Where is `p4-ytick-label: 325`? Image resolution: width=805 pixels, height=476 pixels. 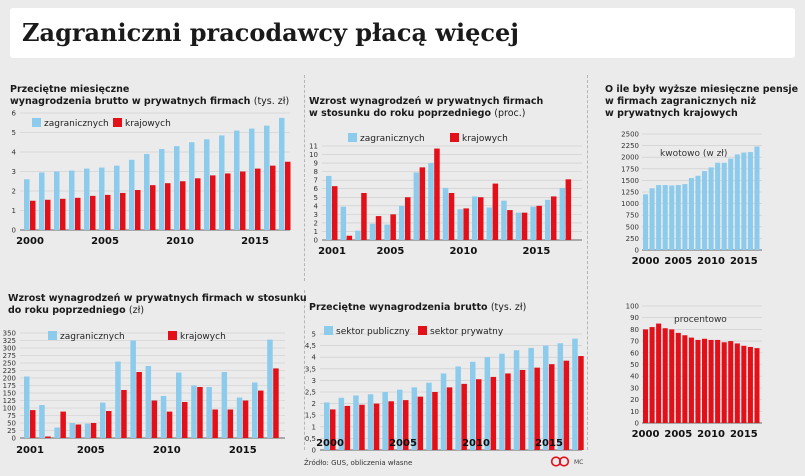
p4-ytick-label: 325 is located at coordinates (9, 341).